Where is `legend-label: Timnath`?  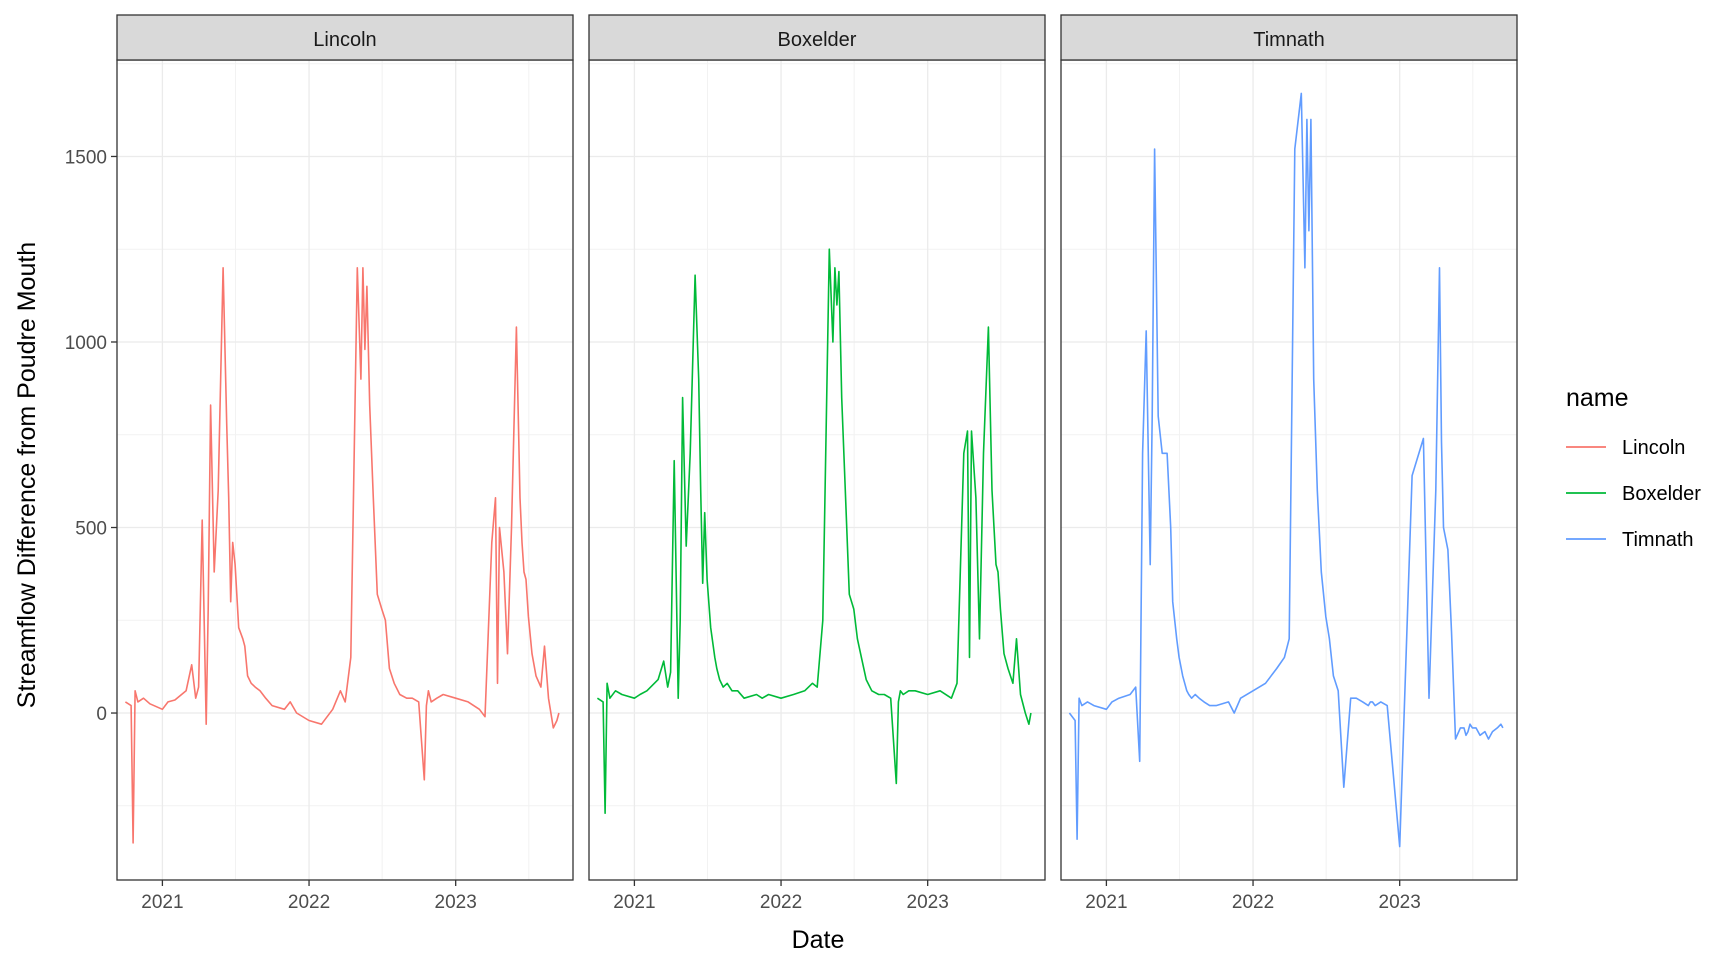
legend-label: Timnath is located at coordinates (1658, 540).